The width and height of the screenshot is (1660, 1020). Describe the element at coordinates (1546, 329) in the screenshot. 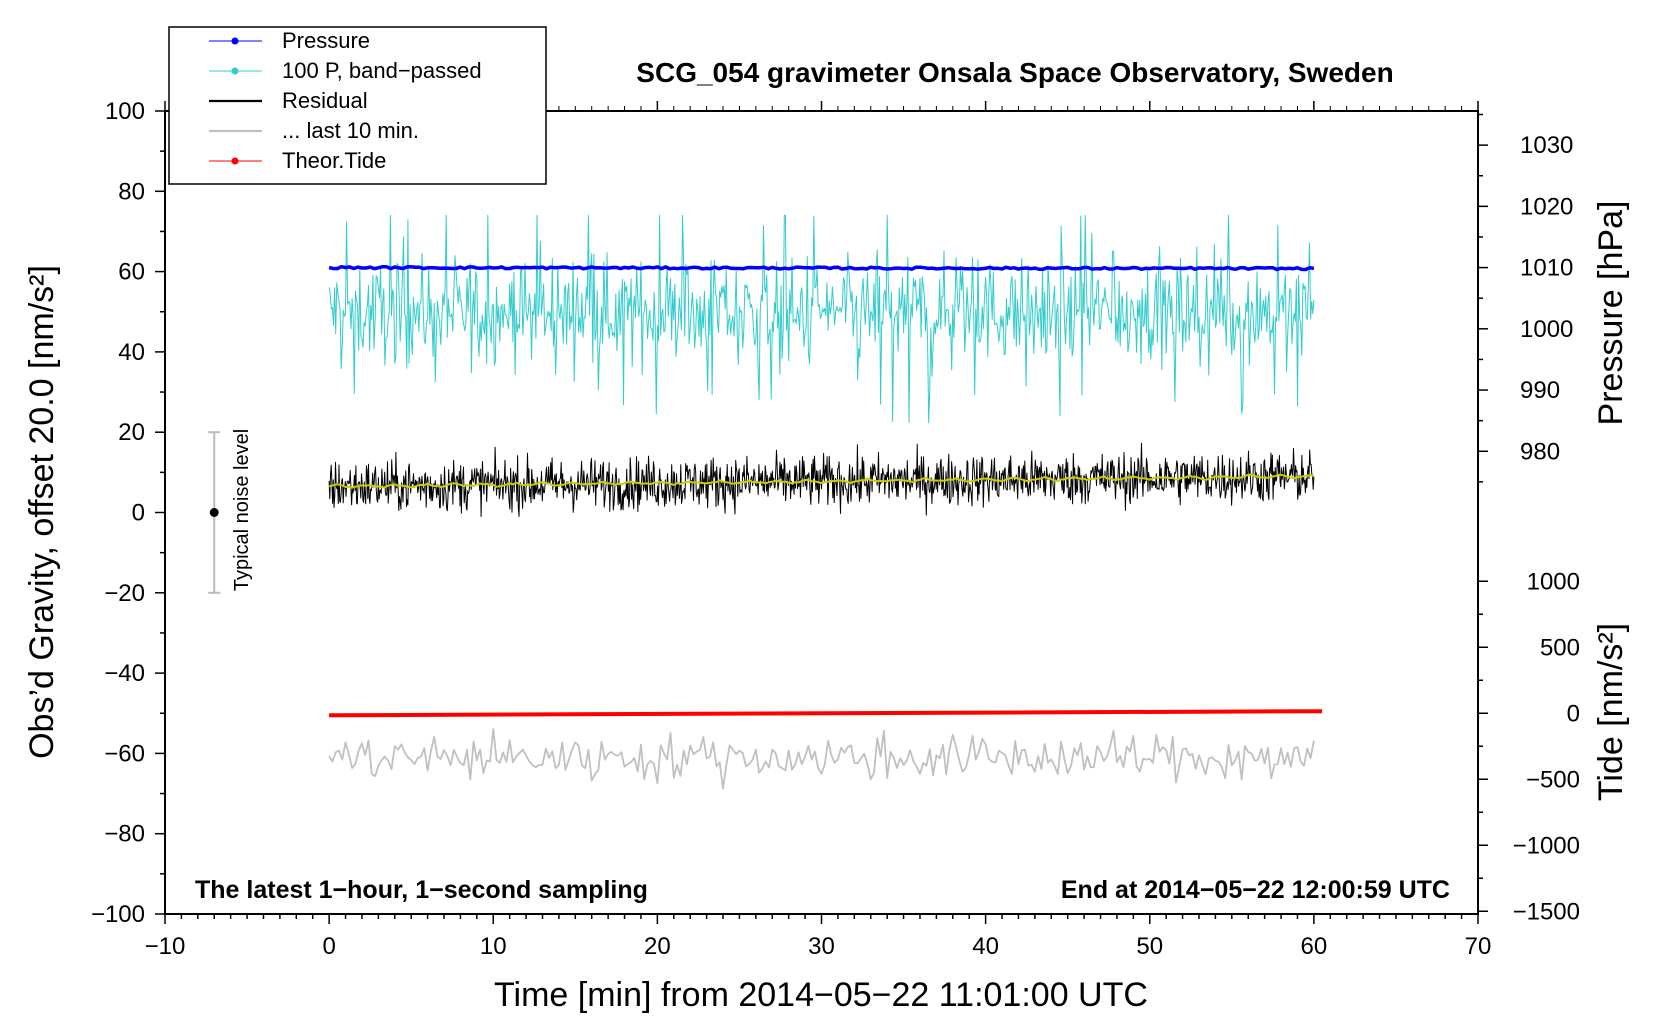

I see `pressure-tick-label: 1000` at that location.